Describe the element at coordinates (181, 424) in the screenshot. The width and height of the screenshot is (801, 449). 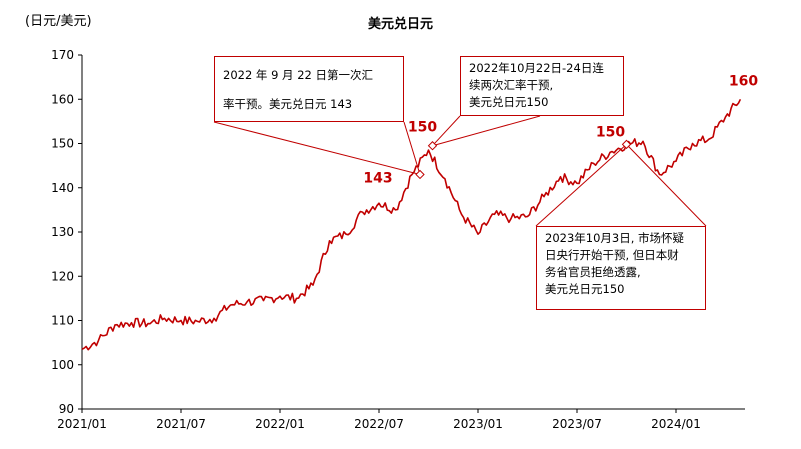
I see `x-tick-label: 2021/07` at that location.